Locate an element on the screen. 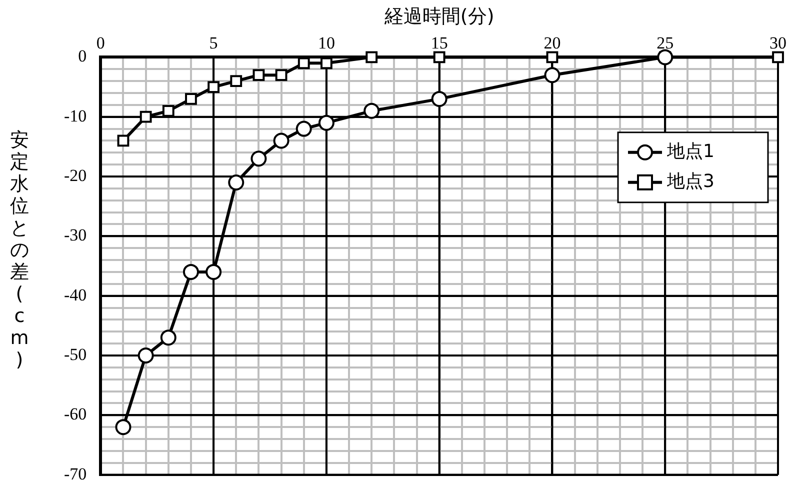 The width and height of the screenshot is (808, 499). y-tick-label: -10 is located at coordinates (75, 116).